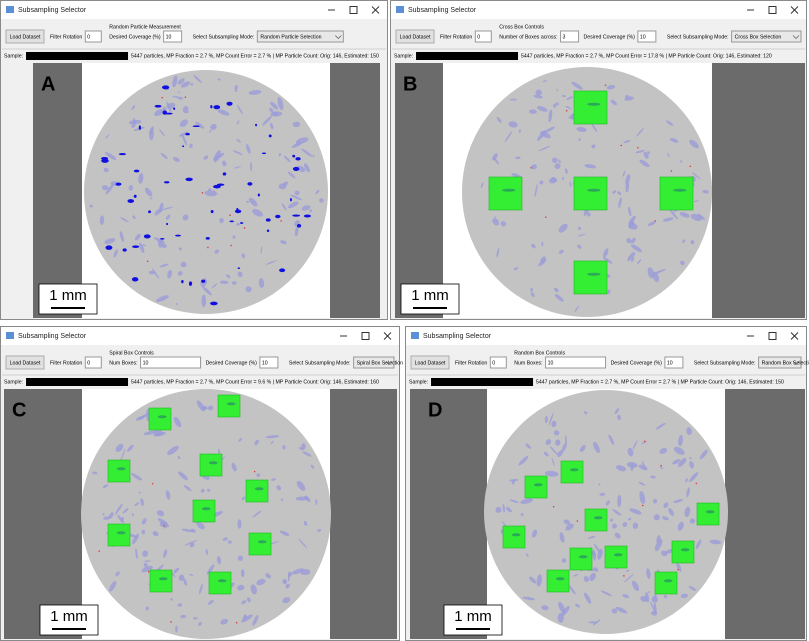  Describe the element at coordinates (758, 37) in the screenshot. I see `mode-value: Cross Box Selection` at that location.